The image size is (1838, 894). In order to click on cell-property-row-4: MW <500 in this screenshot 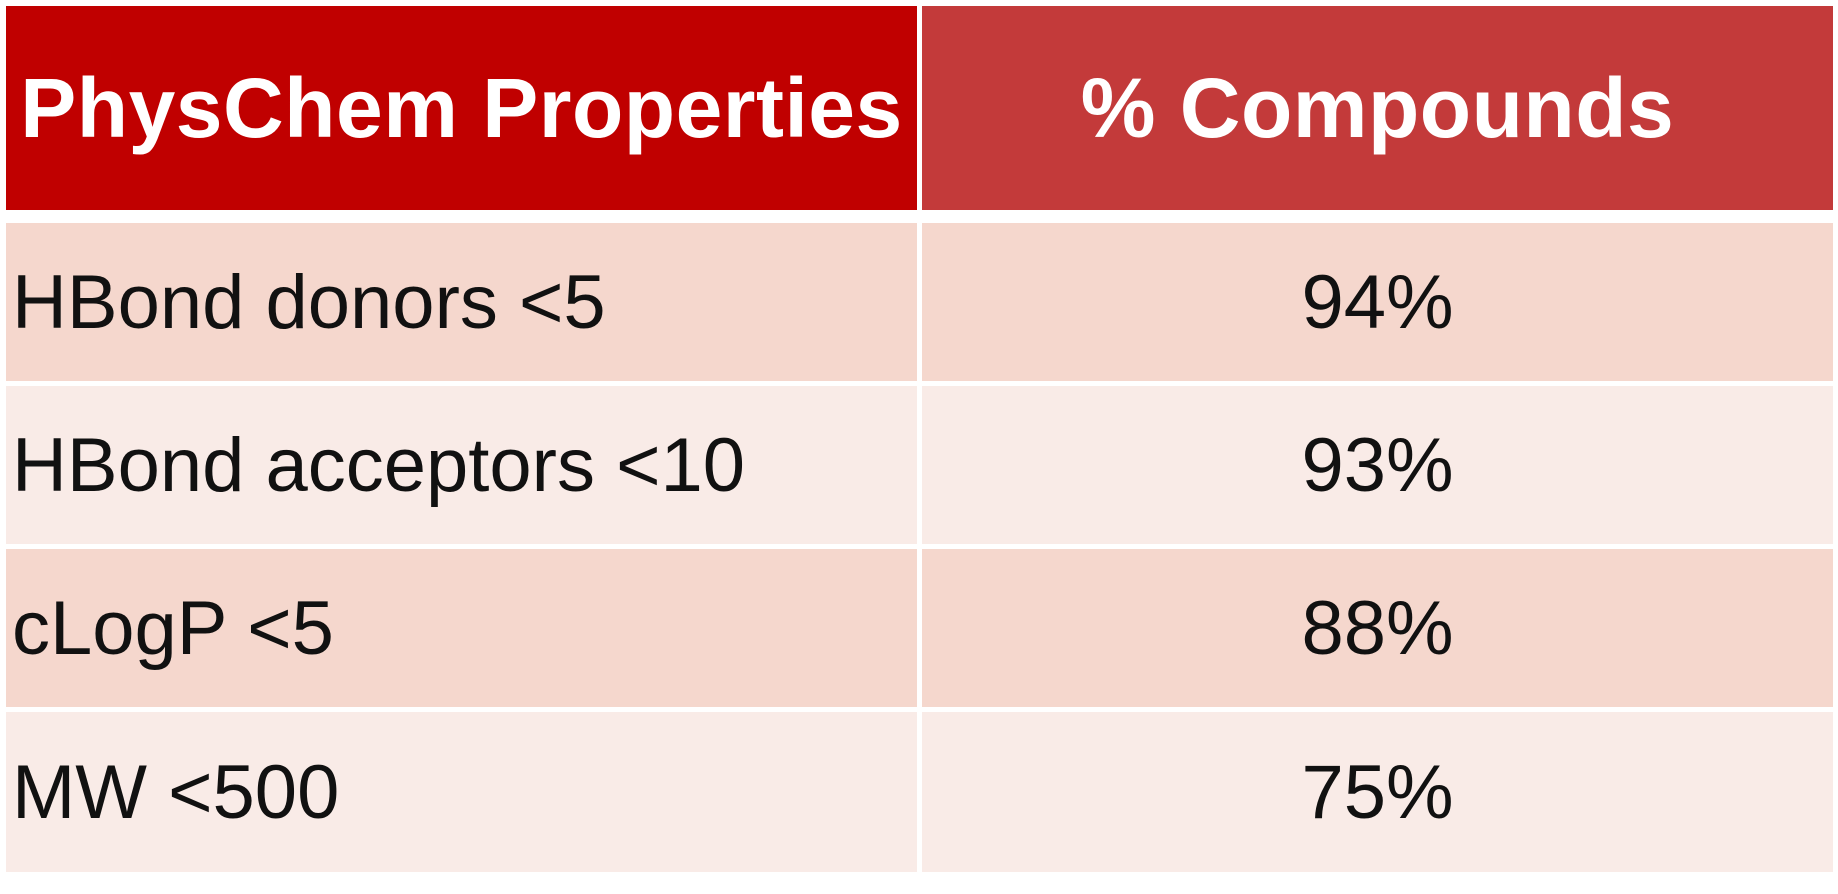, I will do `click(461, 792)`.